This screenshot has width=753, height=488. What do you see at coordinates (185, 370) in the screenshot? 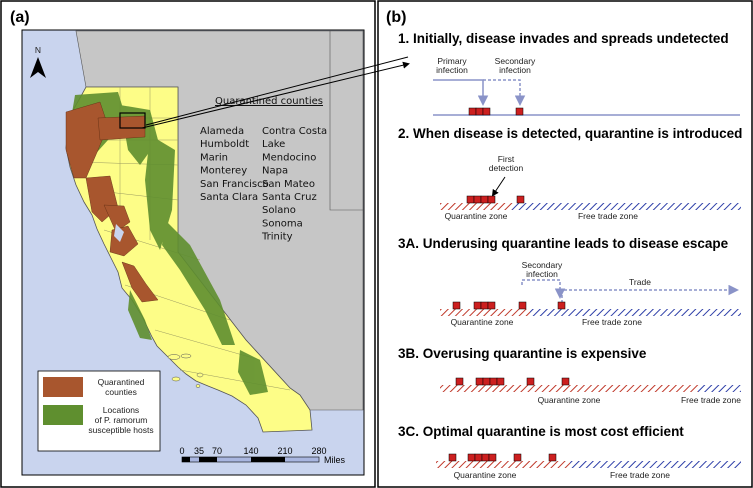
I see `islands` at bounding box center [185, 370].